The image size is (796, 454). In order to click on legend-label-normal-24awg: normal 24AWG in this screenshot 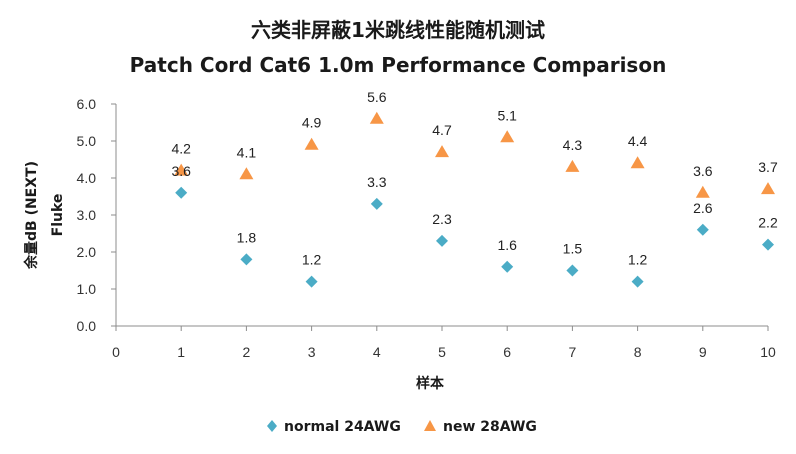, I will do `click(342, 427)`.